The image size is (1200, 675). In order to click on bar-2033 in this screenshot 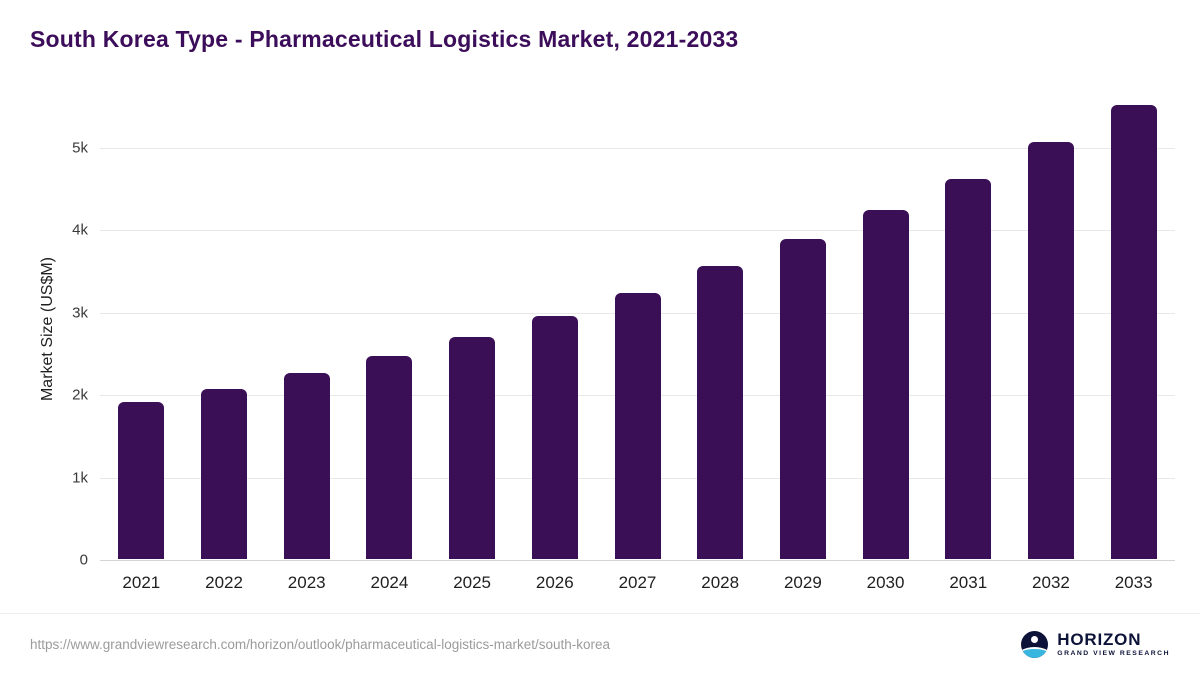, I will do `click(1133, 332)`.